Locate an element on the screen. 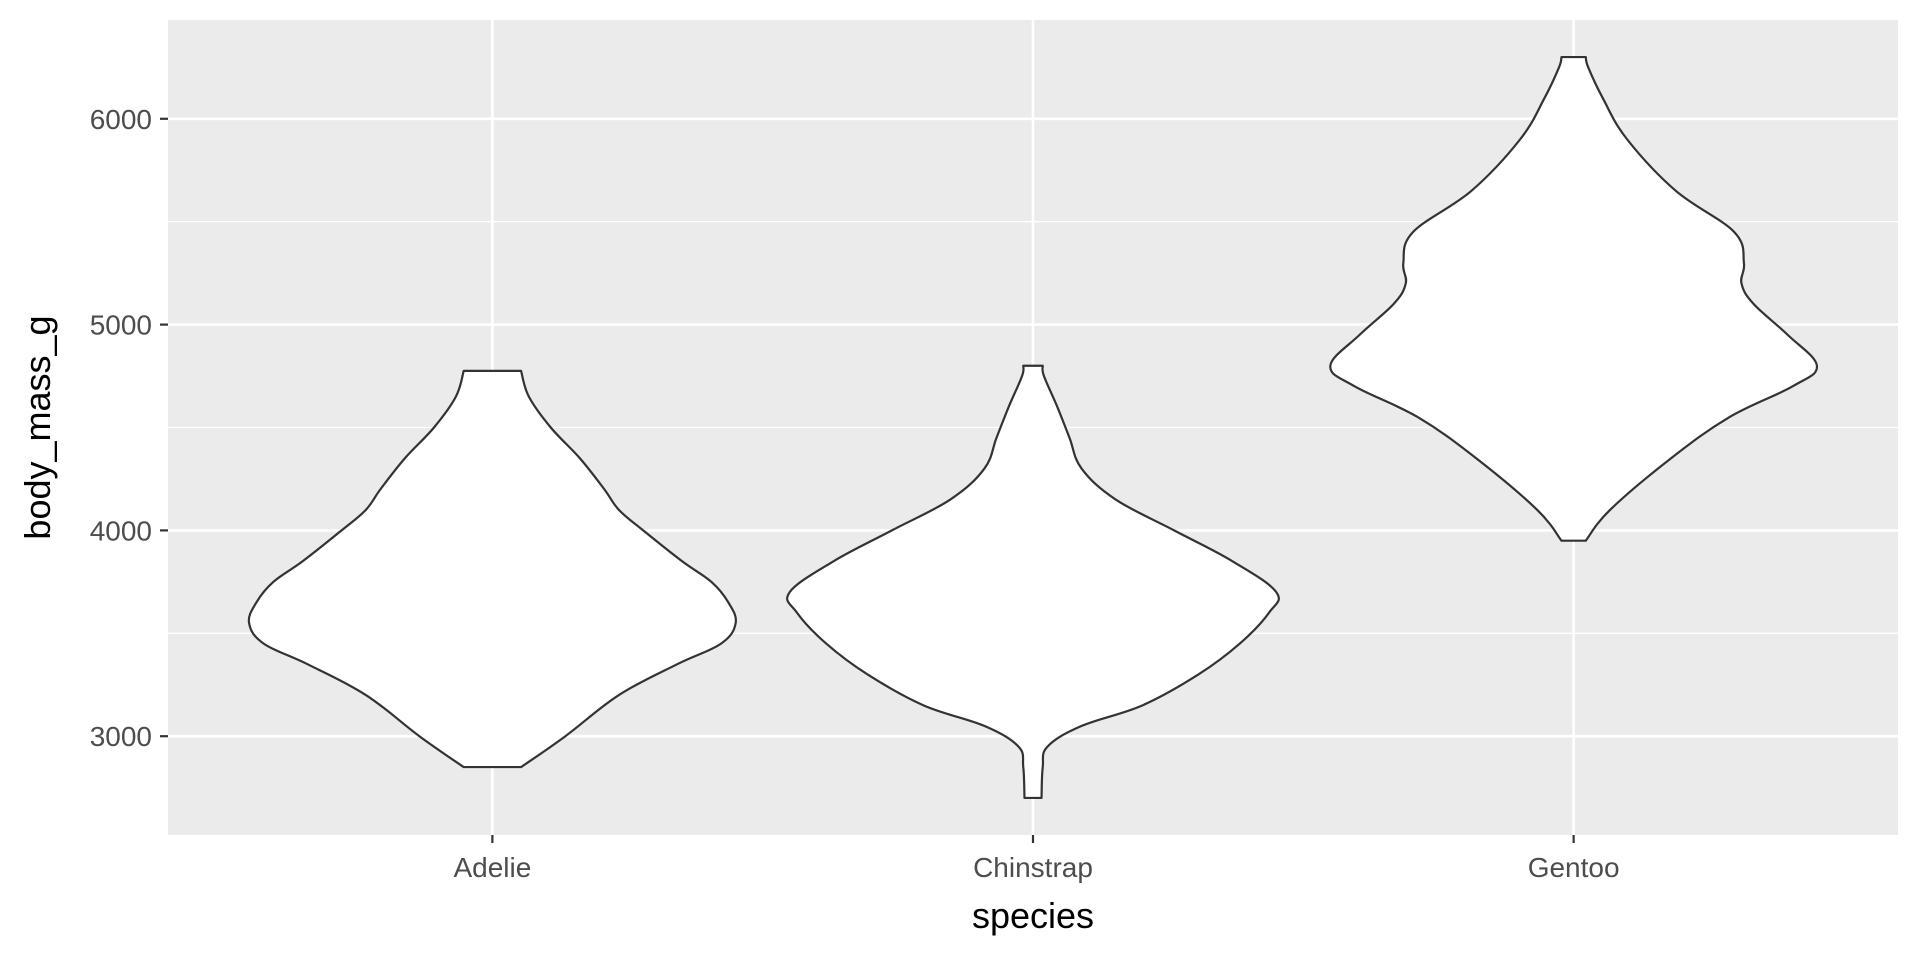  y-tick-label: 4000 is located at coordinates (121, 530).